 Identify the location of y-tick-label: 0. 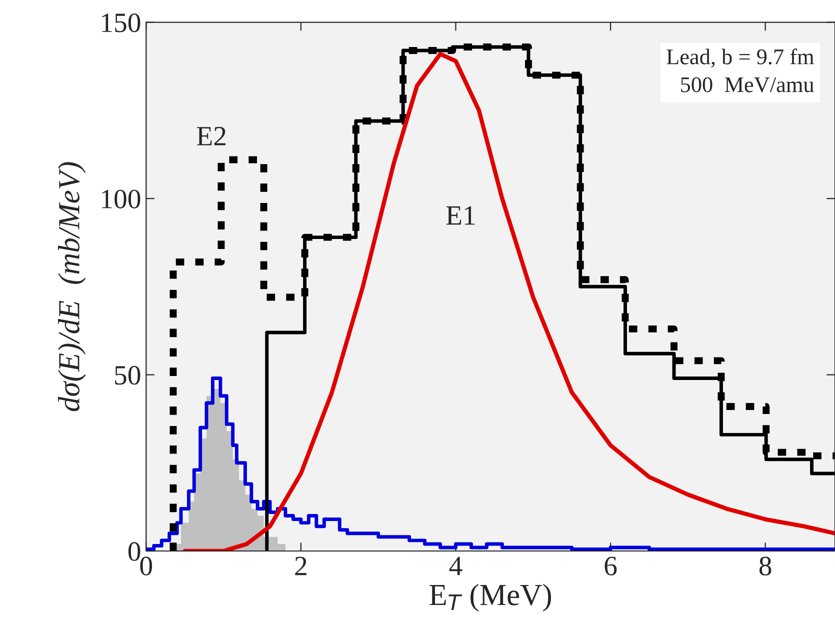
(134, 551).